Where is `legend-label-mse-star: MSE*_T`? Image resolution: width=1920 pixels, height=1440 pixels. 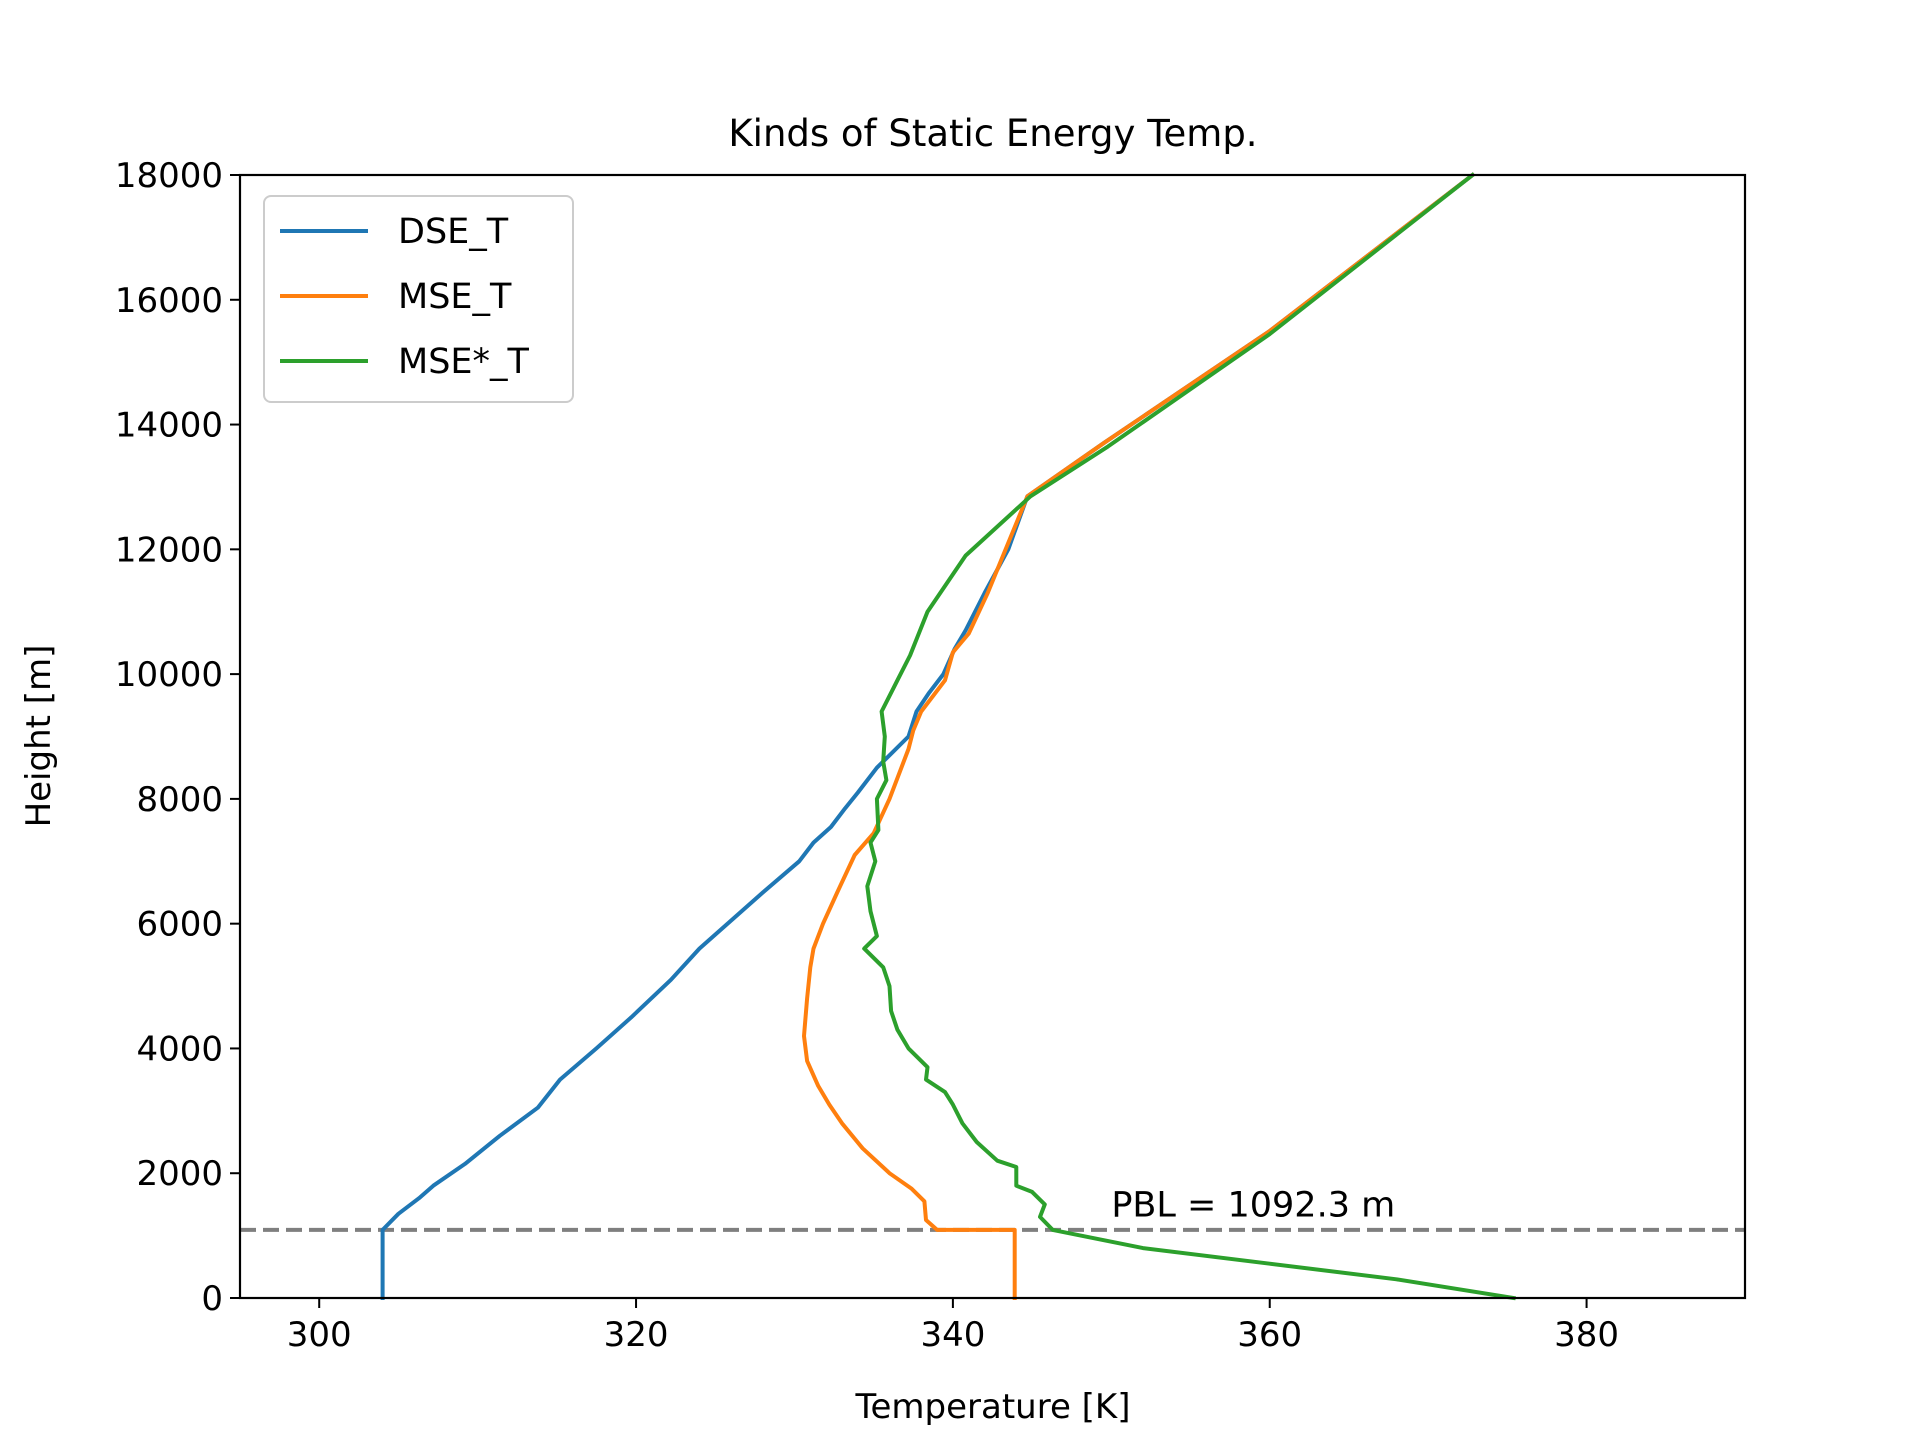
legend-label-mse-star: MSE*_T is located at coordinates (464, 362).